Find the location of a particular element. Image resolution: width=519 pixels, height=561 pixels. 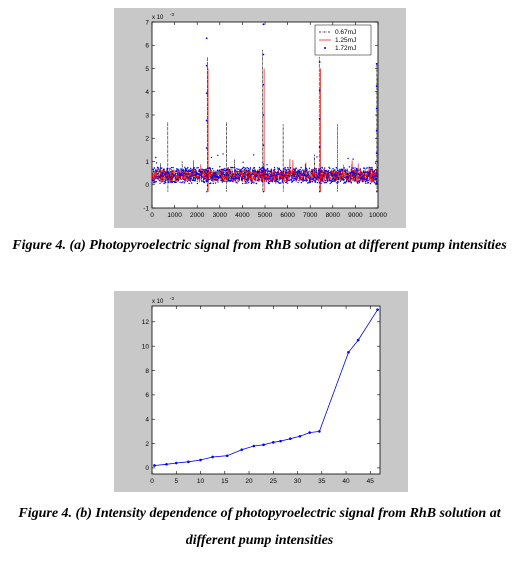

series-0.67mJ-line is located at coordinates (265, 120).